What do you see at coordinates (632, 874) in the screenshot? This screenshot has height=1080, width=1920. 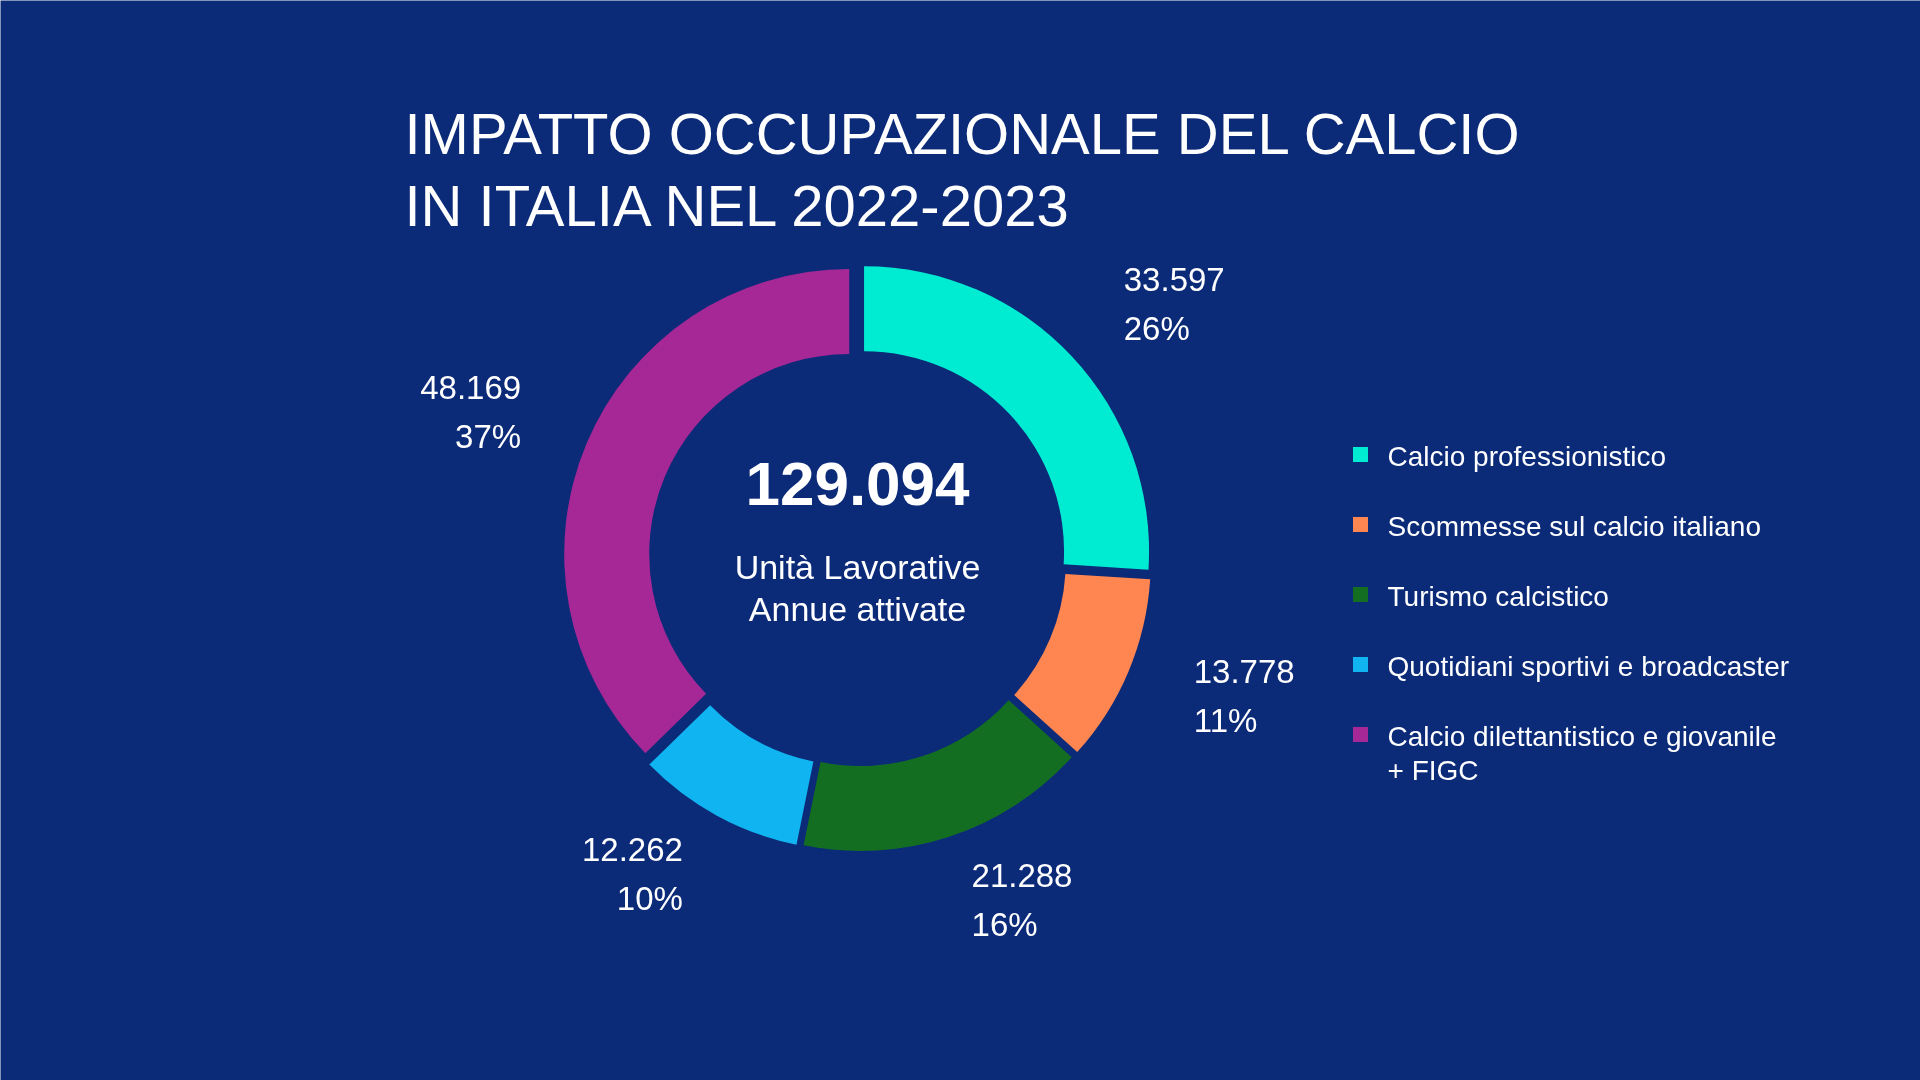 I see `data-label: 12.262 10%` at bounding box center [632, 874].